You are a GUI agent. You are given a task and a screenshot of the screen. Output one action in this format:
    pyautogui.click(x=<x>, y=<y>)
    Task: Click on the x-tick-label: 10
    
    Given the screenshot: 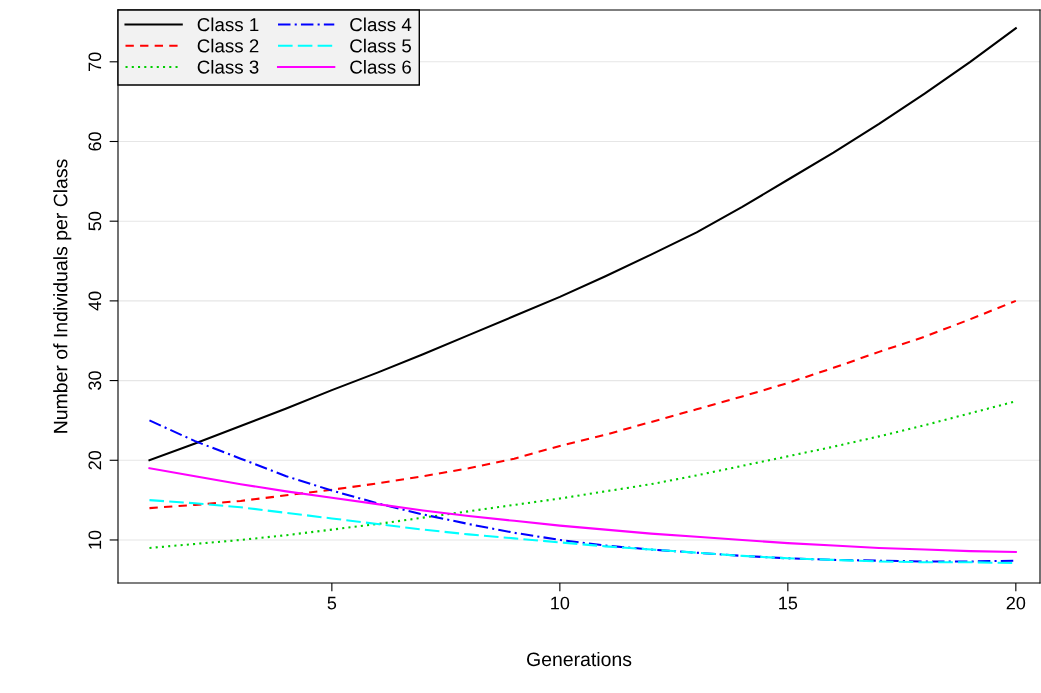 What is the action you would take?
    pyautogui.click(x=560, y=603)
    